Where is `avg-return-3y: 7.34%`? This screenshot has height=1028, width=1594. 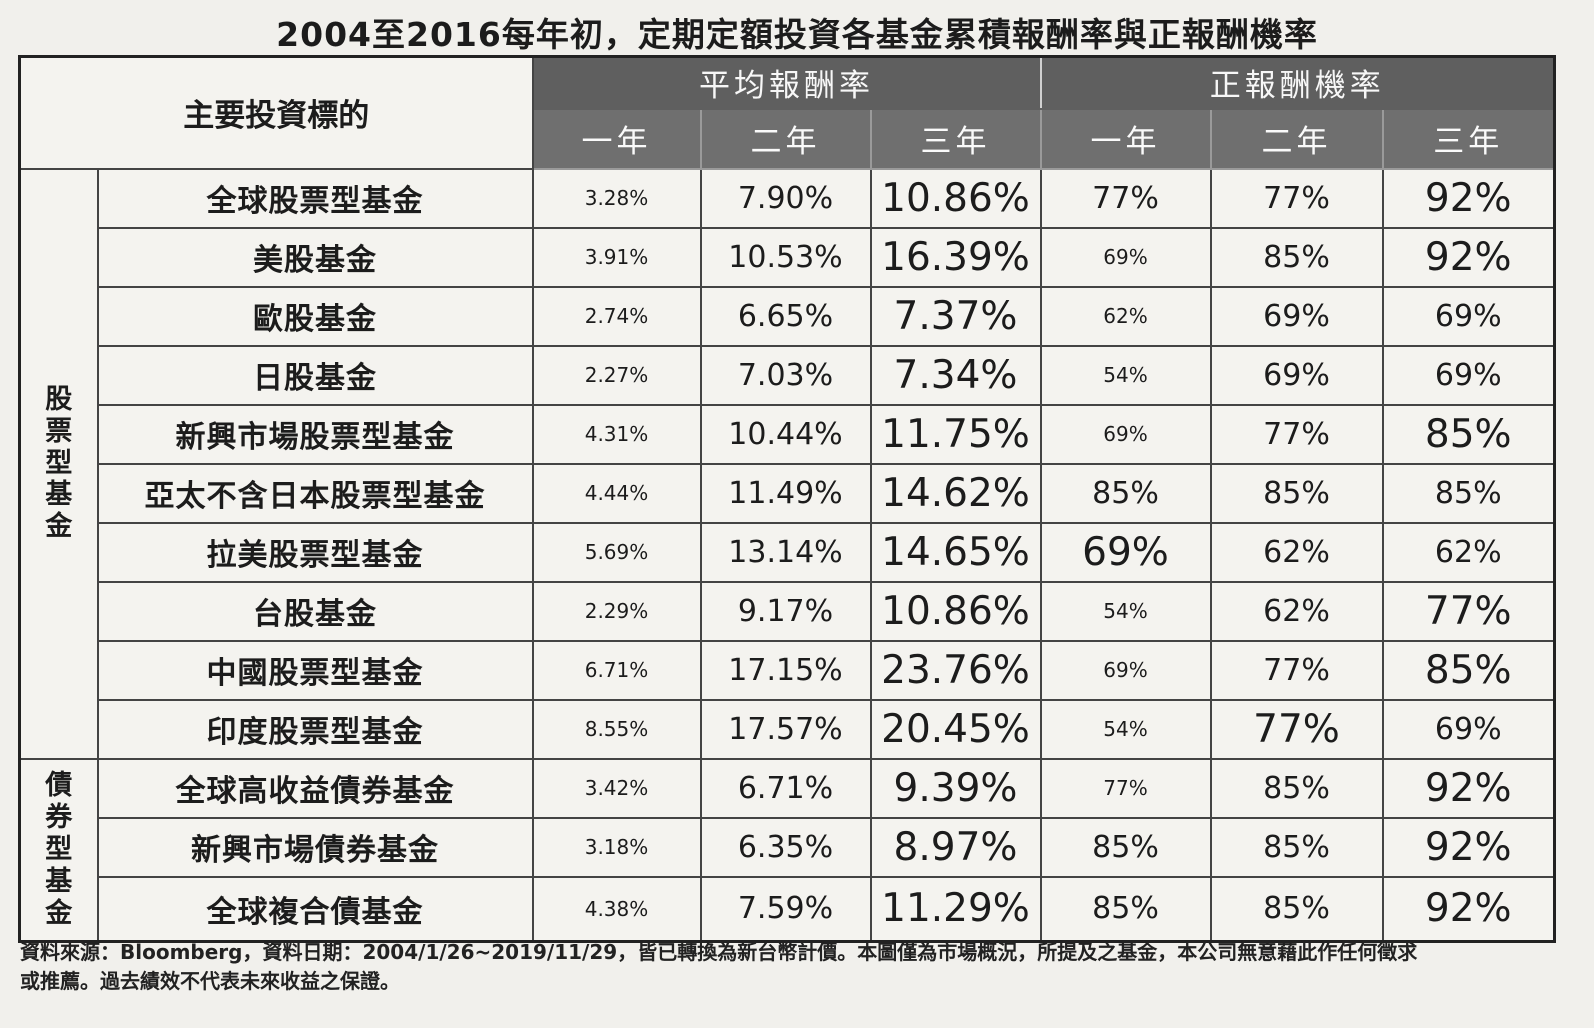
avg-return-3y: 7.34% is located at coordinates (955, 375).